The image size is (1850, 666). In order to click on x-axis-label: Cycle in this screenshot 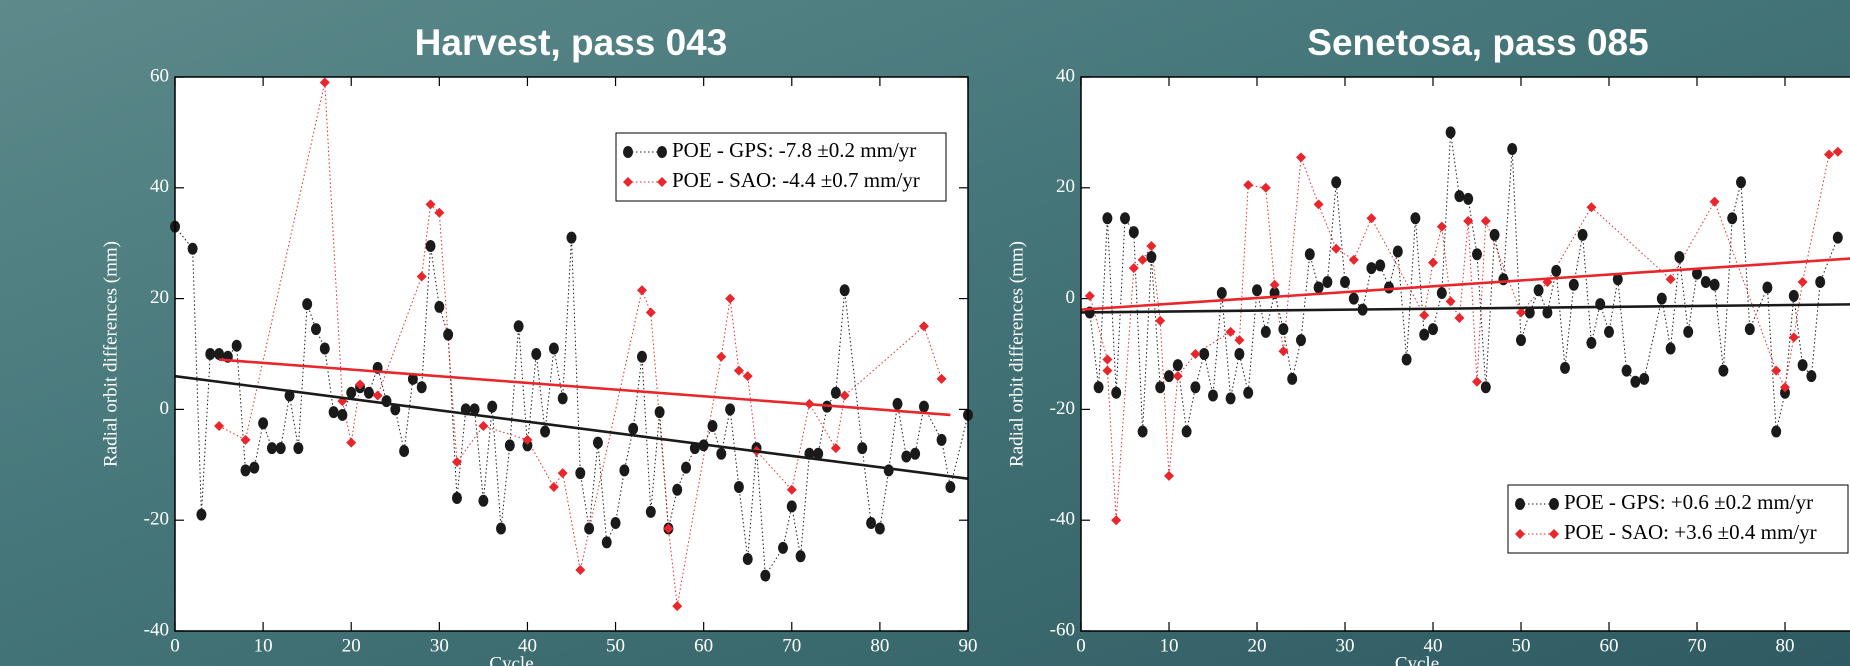, I will do `click(511, 659)`.